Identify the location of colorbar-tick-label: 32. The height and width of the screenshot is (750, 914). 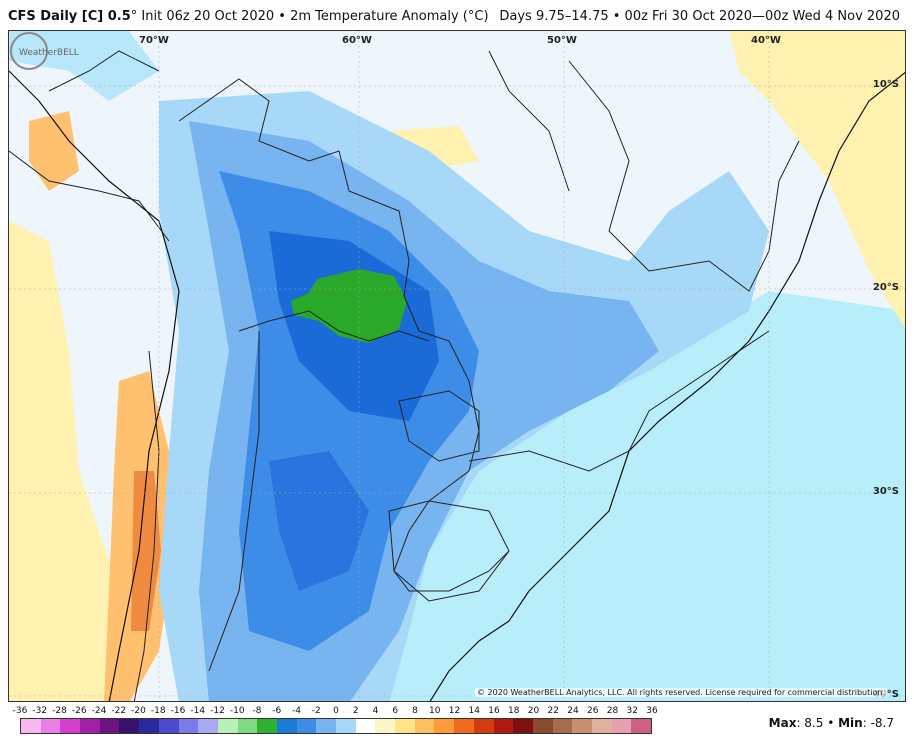
(632, 711).